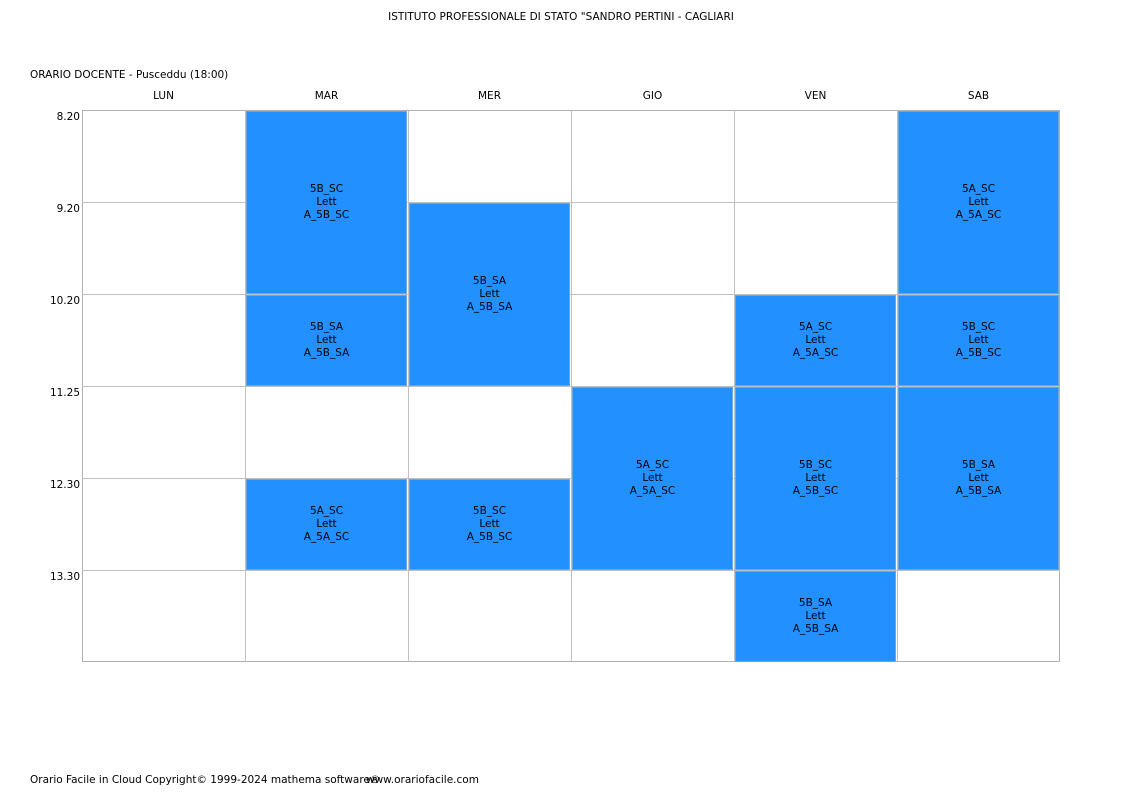 Image resolution: width=1122 pixels, height=793 pixels. Describe the element at coordinates (68, 117) in the screenshot. I see `time-label: 8.20` at that location.